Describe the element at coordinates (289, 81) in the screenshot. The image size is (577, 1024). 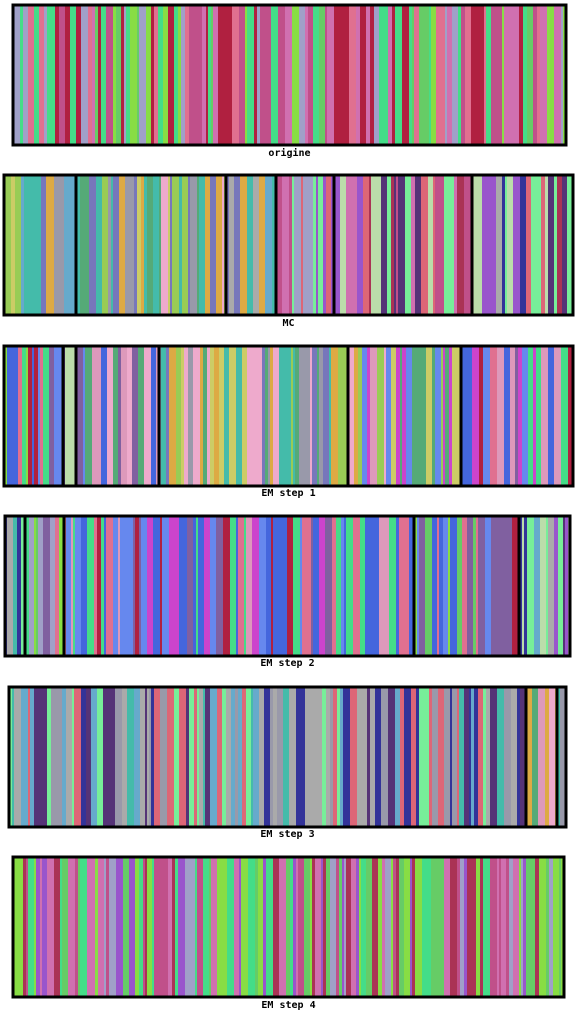
I see `panel: origine` at that location.